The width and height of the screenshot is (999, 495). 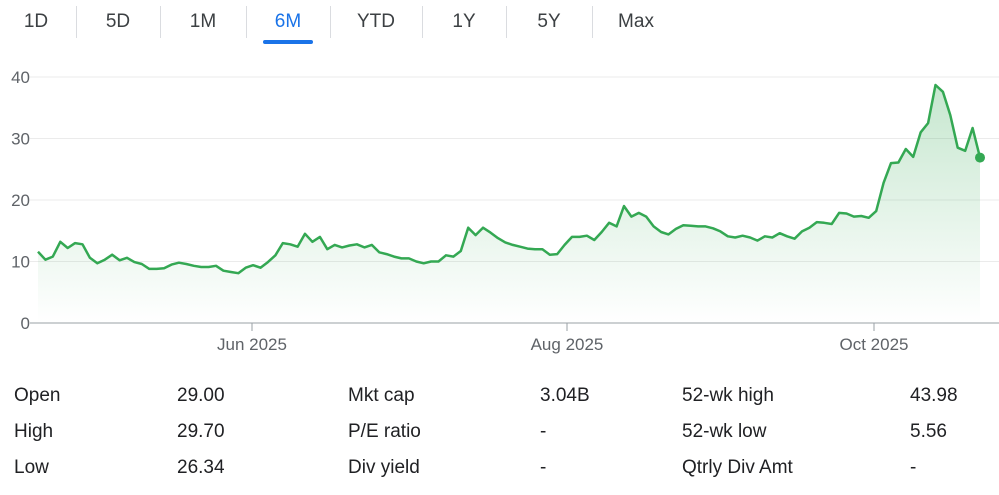 I want to click on tab-1d: 1D, so click(x=36, y=22).